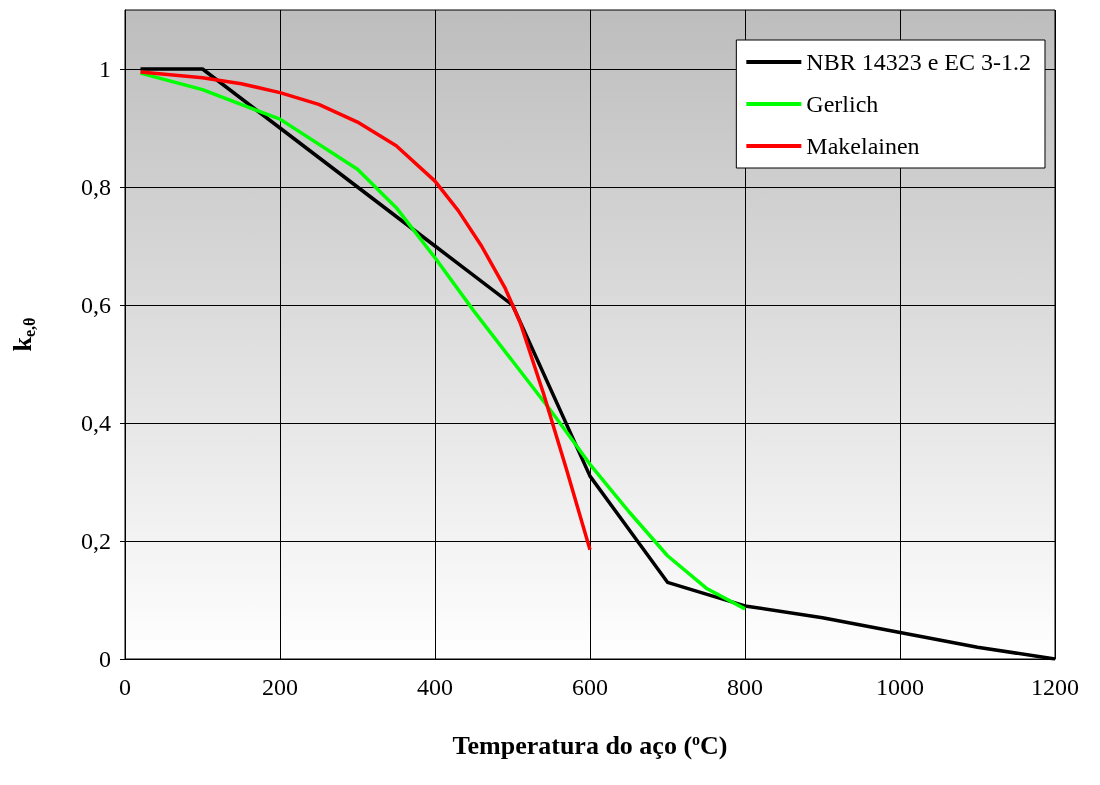 The image size is (1100, 785). What do you see at coordinates (105, 659) in the screenshot?
I see `y-tick-label: 0` at bounding box center [105, 659].